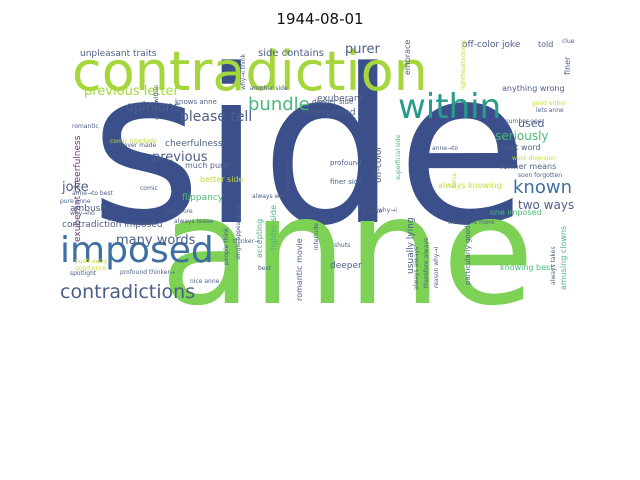 The width and height of the screenshot is (640, 480). Describe the element at coordinates (411, 245) in the screenshot. I see `word-usually-lying: usually lying` at that location.